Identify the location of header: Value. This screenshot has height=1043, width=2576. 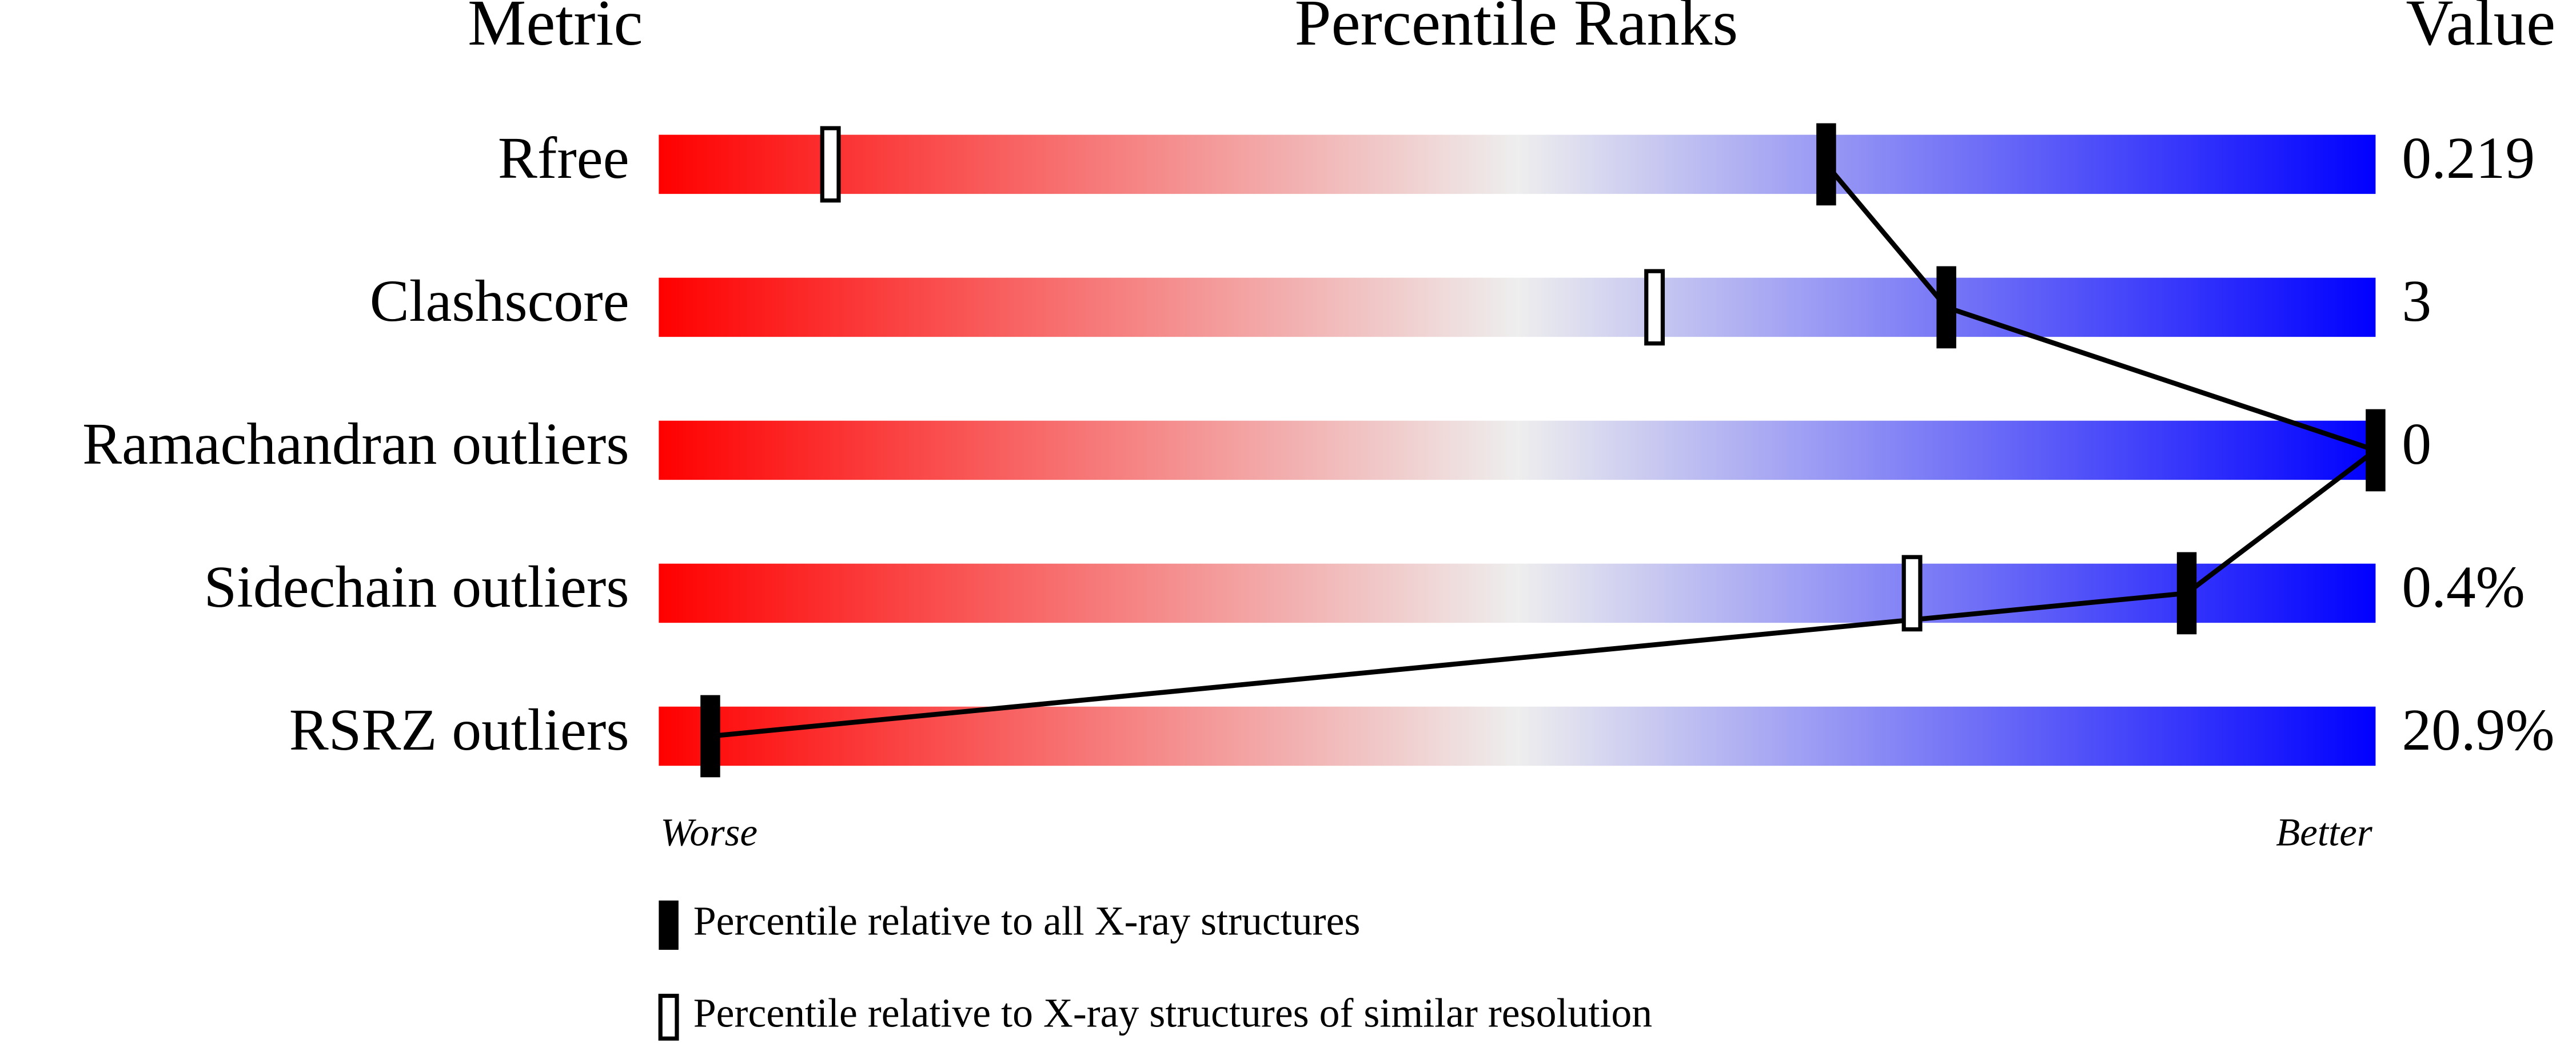
(2481, 29).